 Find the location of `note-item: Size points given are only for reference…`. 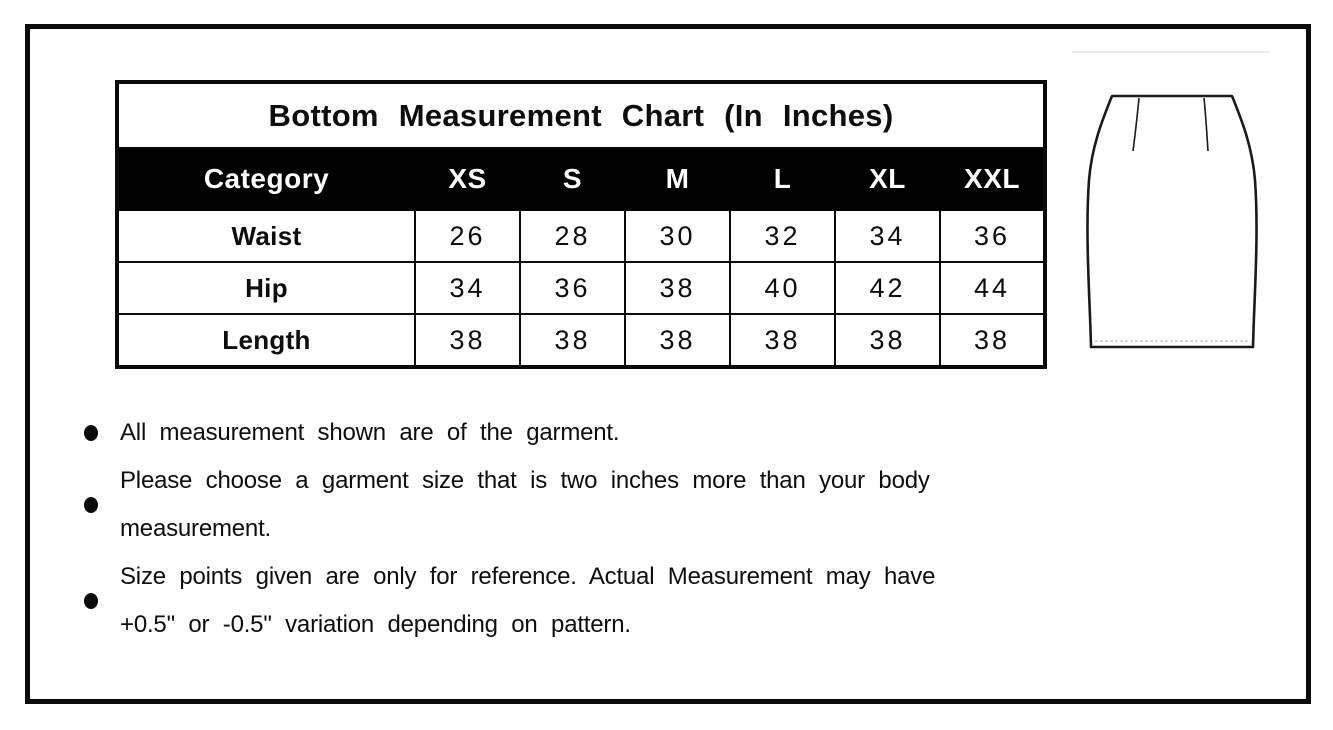

note-item: Size points given are only for reference… is located at coordinates (574, 601).